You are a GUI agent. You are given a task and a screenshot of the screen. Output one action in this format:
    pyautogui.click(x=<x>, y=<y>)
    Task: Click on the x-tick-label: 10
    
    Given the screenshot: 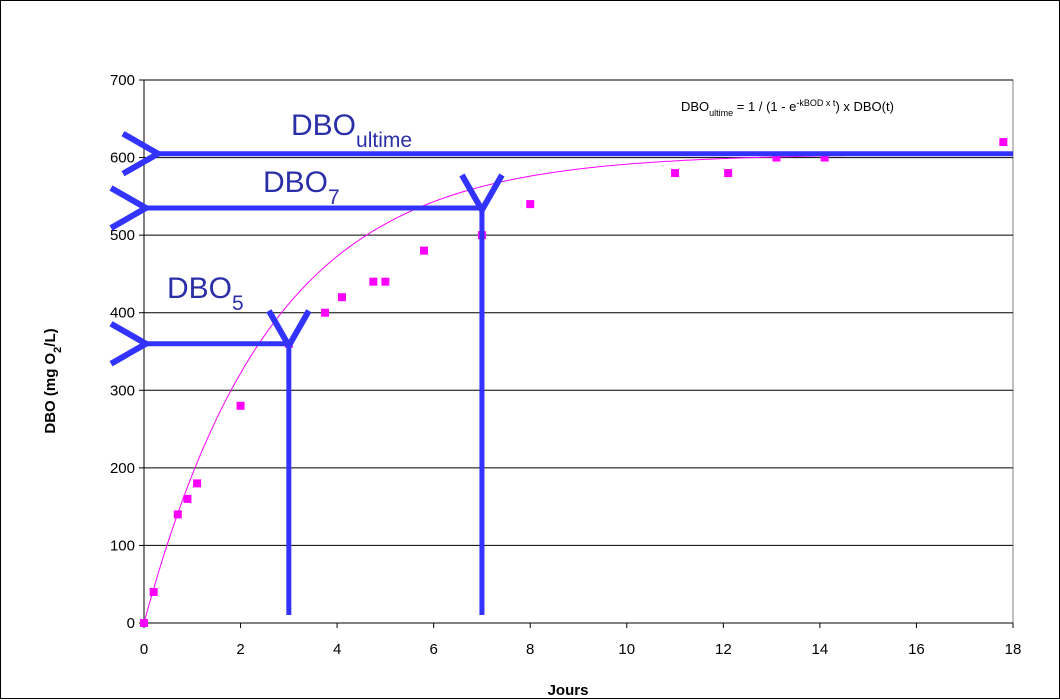 What is the action you would take?
    pyautogui.click(x=626, y=649)
    